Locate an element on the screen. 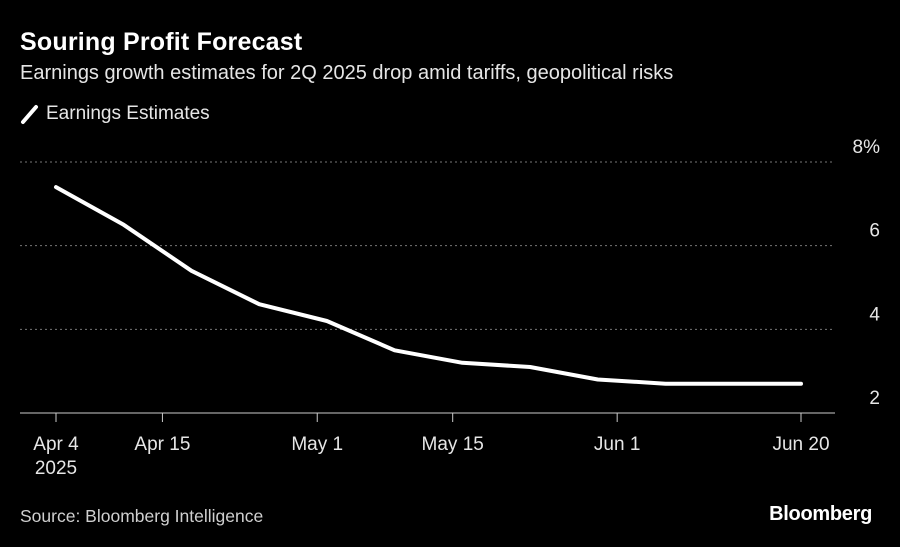 The image size is (900, 547). x-tick-label: Jun 1 is located at coordinates (617, 444).